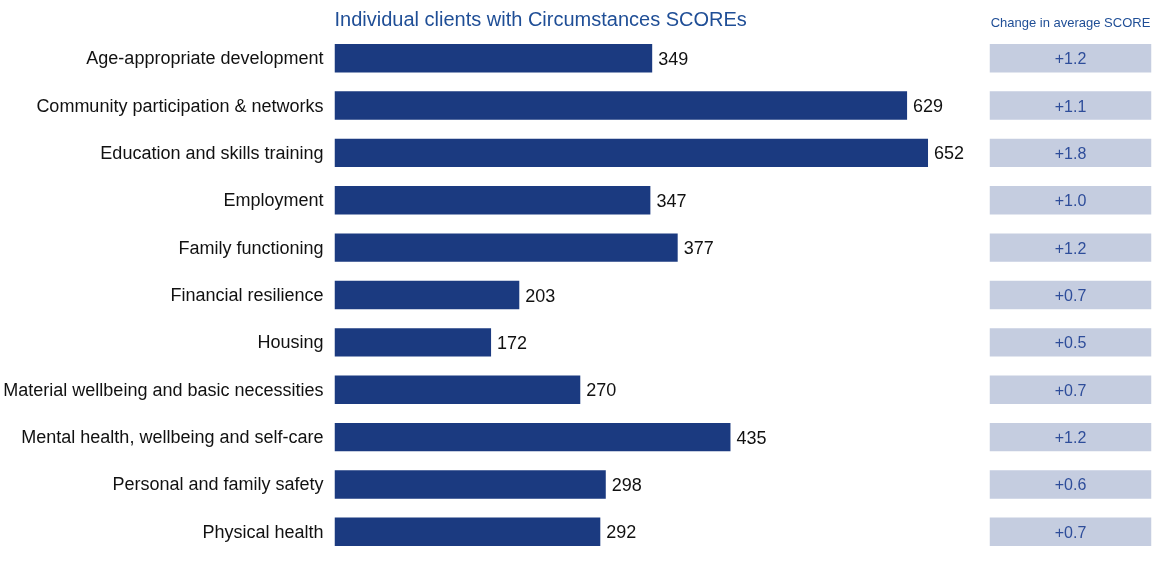  I want to click on y-tick-label: Physical health, so click(263, 531).